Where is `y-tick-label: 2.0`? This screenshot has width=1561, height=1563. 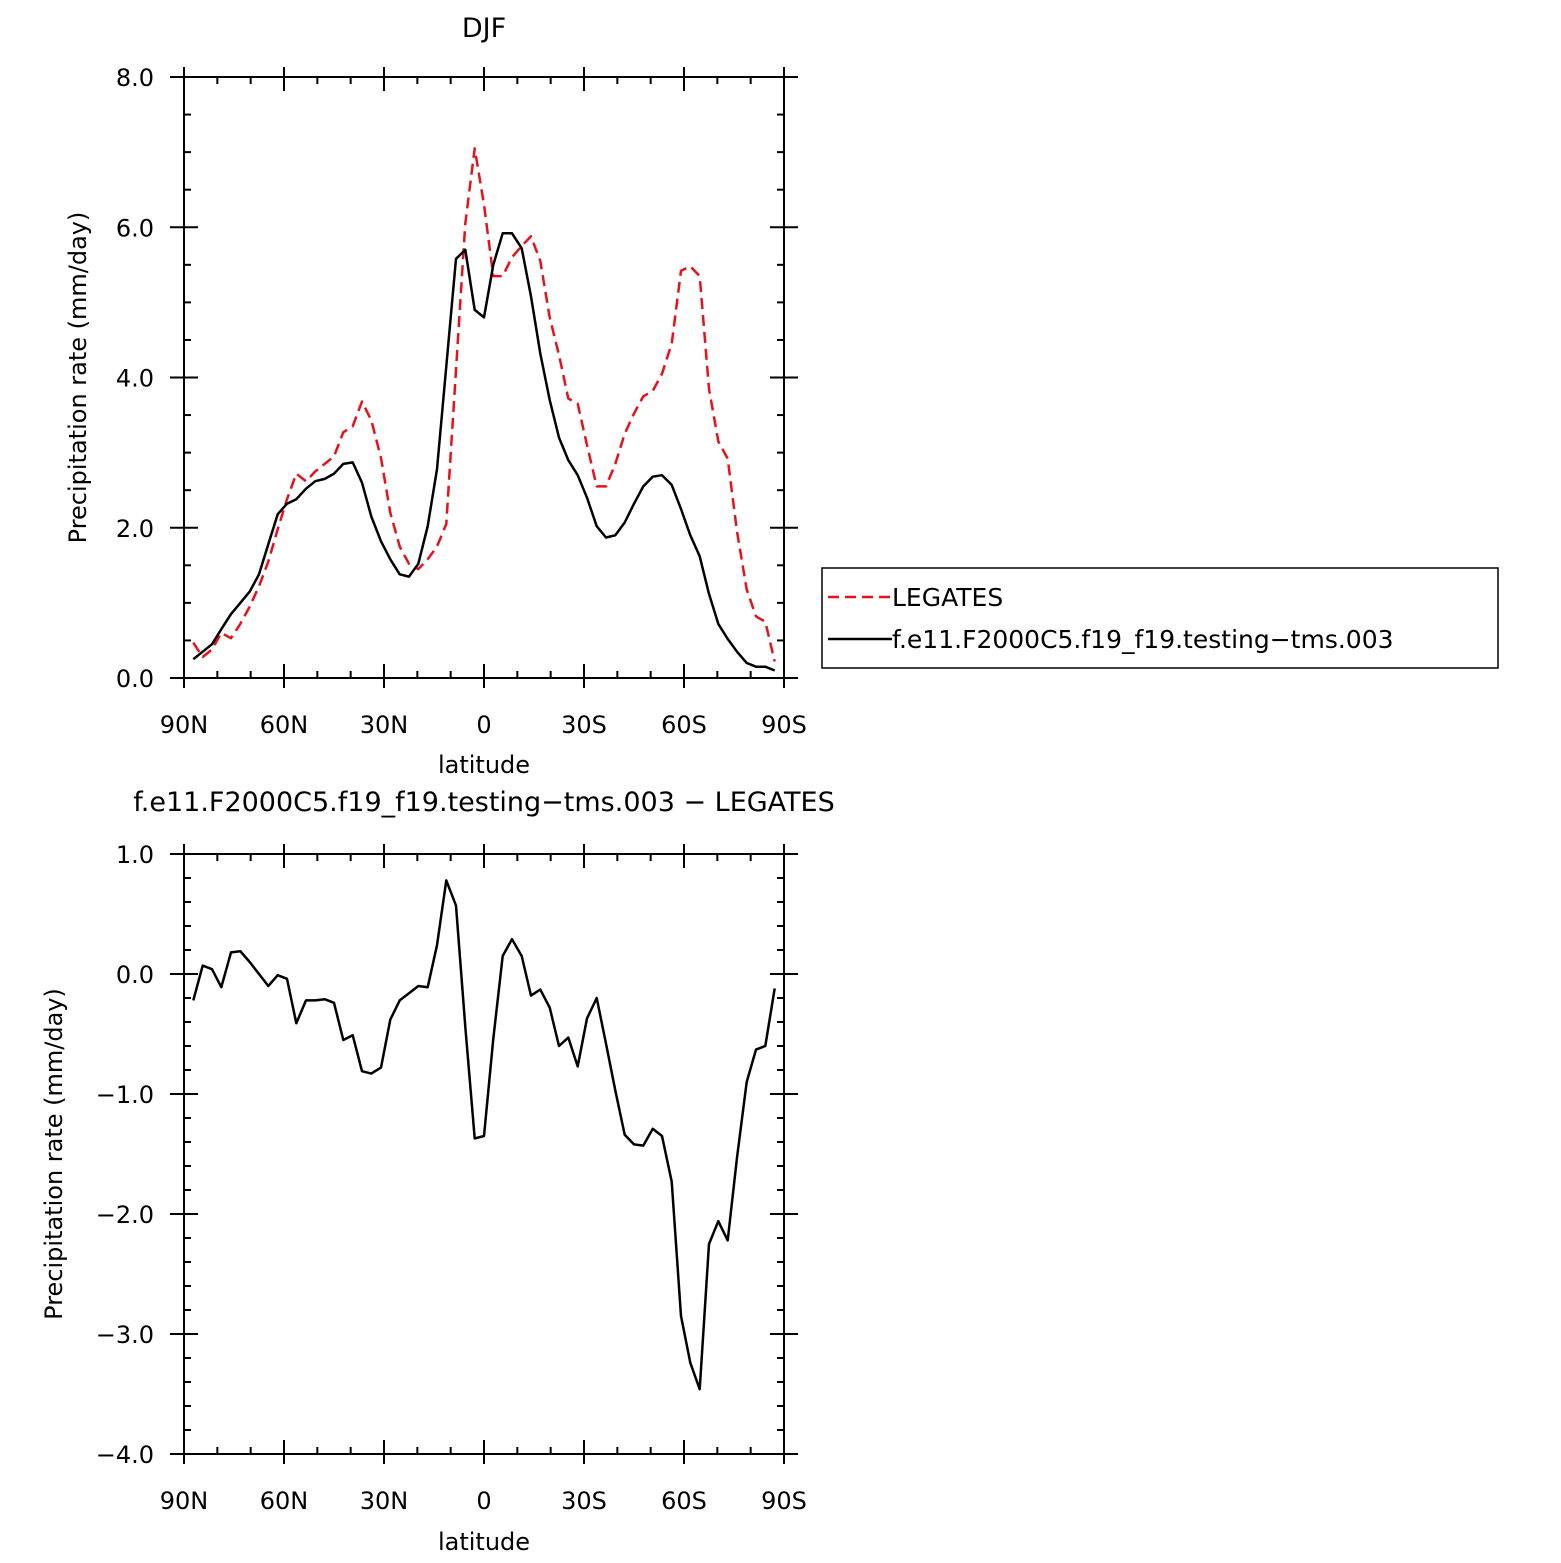 y-tick-label: 2.0 is located at coordinates (135, 529).